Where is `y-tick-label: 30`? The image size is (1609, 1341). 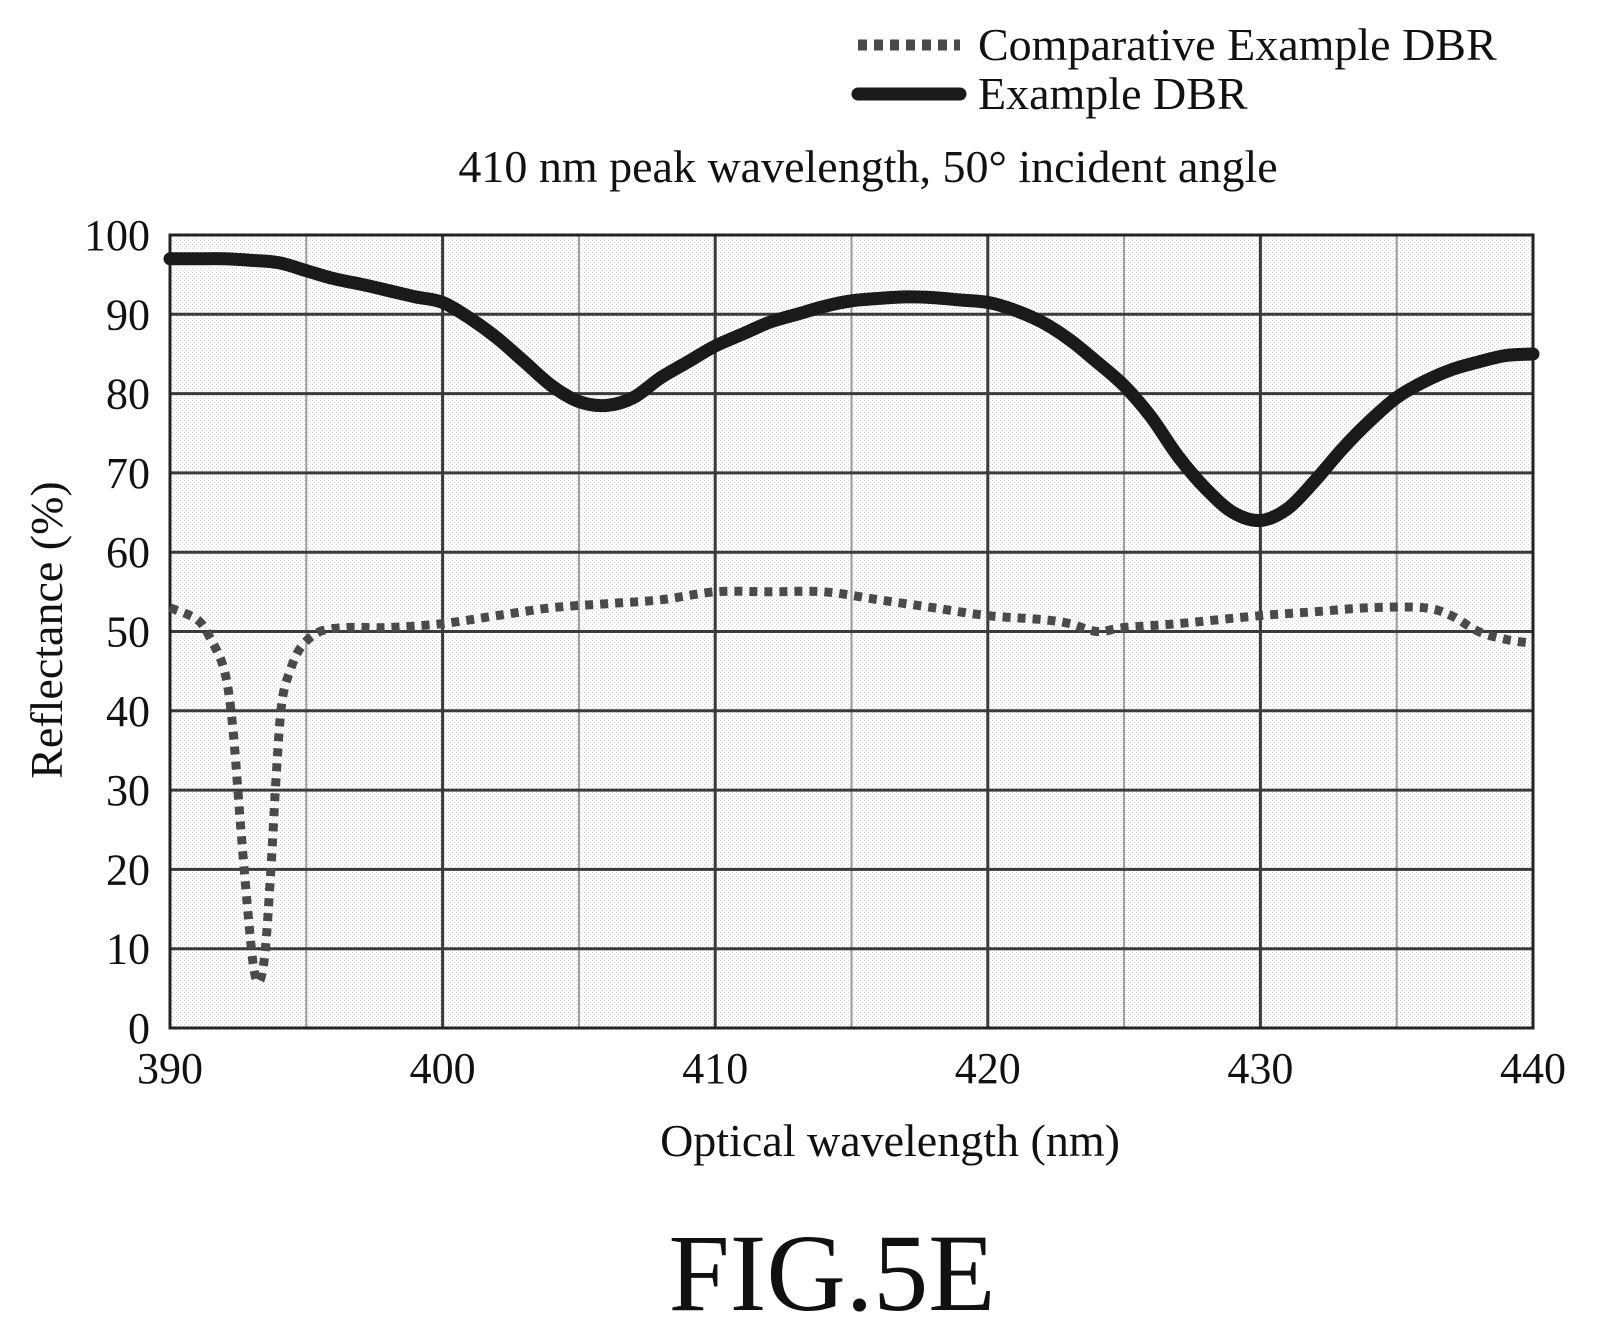 y-tick-label: 30 is located at coordinates (128, 790).